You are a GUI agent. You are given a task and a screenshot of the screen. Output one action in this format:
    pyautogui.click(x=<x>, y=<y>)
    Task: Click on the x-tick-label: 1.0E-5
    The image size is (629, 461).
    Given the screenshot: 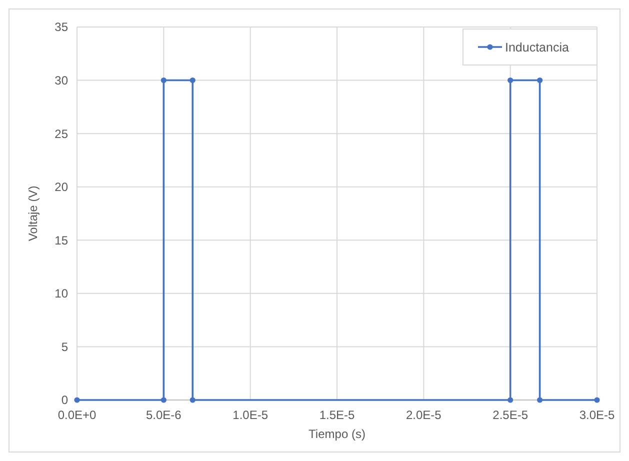 What is the action you would take?
    pyautogui.click(x=250, y=415)
    